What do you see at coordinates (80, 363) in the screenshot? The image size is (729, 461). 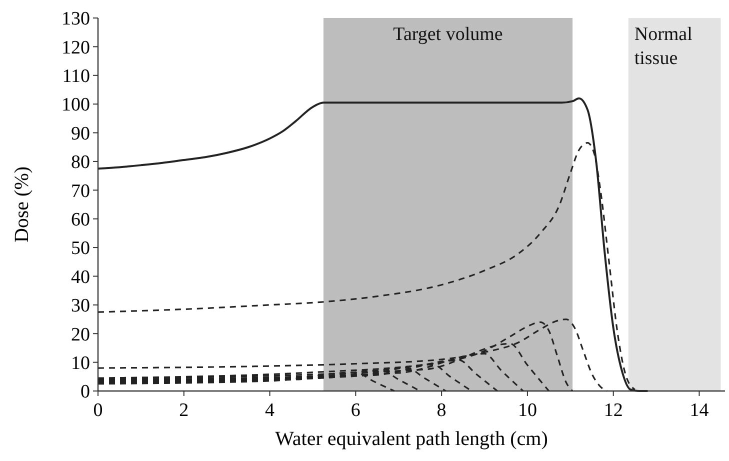 I see `y-tick-label: 10` at bounding box center [80, 363].